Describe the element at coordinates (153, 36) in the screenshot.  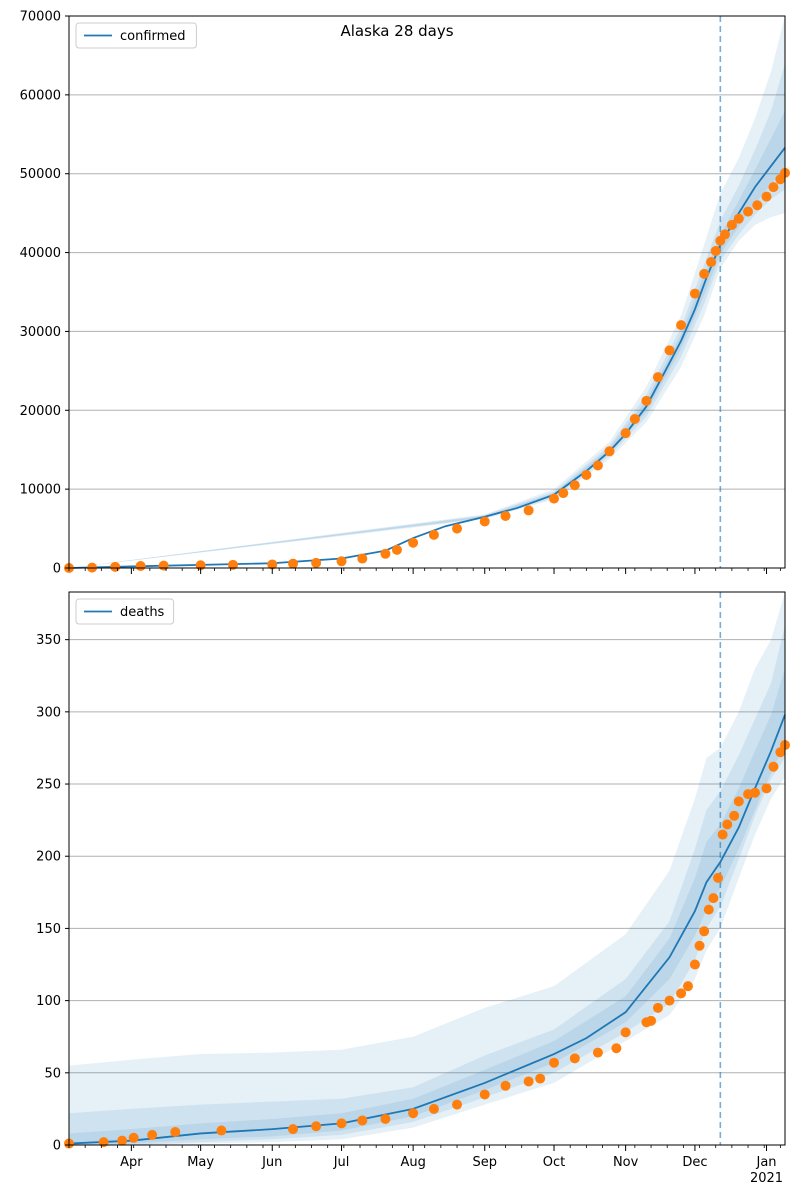
I see `legend-label: confirmed` at that location.